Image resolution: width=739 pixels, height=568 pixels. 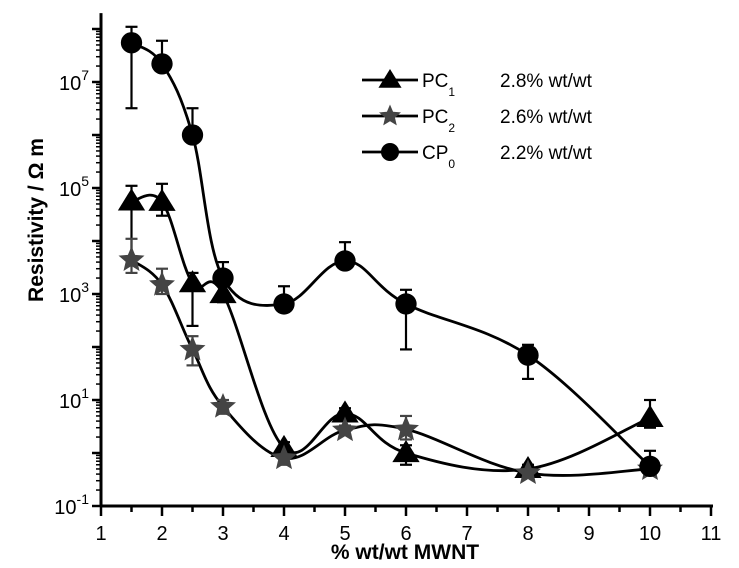 What do you see at coordinates (711, 534) in the screenshot?
I see `x-tick-label: 11` at bounding box center [711, 534].